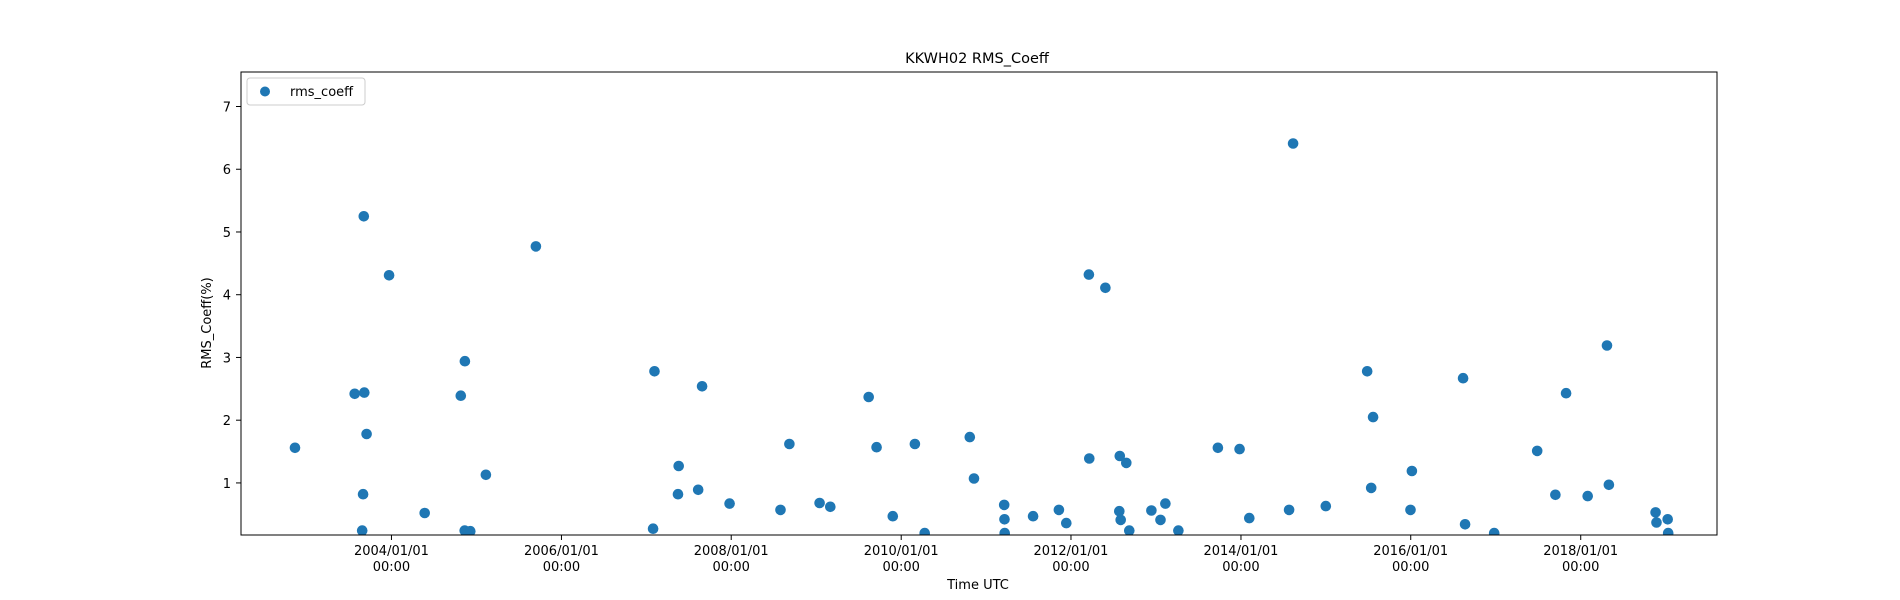 Image resolution: width=1900 pixels, height=600 pixels. Describe the element at coordinates (901, 551) in the screenshot. I see `x-tick-label: 2010/01/01` at that location.